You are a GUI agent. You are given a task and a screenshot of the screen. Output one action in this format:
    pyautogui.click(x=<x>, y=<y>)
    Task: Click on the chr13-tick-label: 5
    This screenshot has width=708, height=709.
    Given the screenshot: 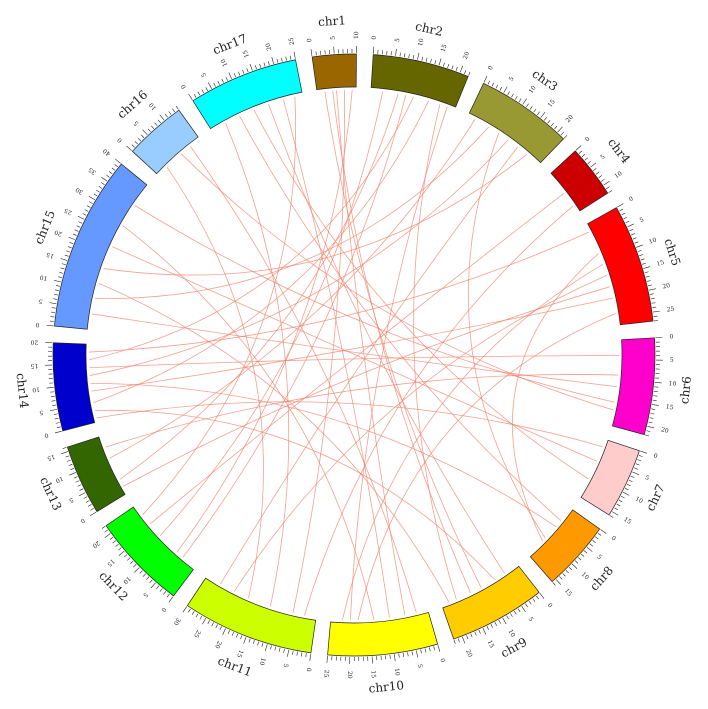 What is the action you would take?
    pyautogui.click(x=71, y=500)
    